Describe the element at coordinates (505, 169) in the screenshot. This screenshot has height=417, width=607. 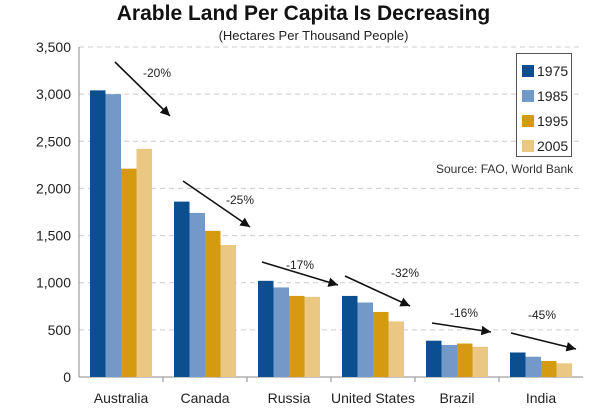
I see `source-note: Source: FAO, World Bank` at that location.